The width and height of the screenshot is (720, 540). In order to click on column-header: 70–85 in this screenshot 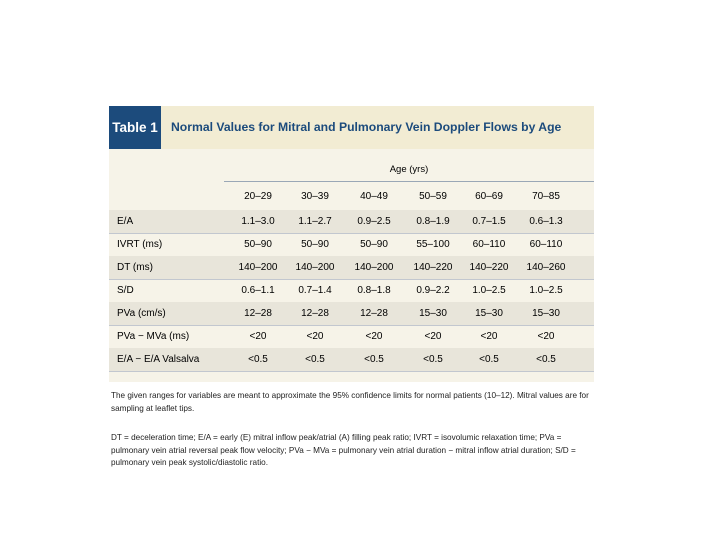, I will do `click(546, 196)`.